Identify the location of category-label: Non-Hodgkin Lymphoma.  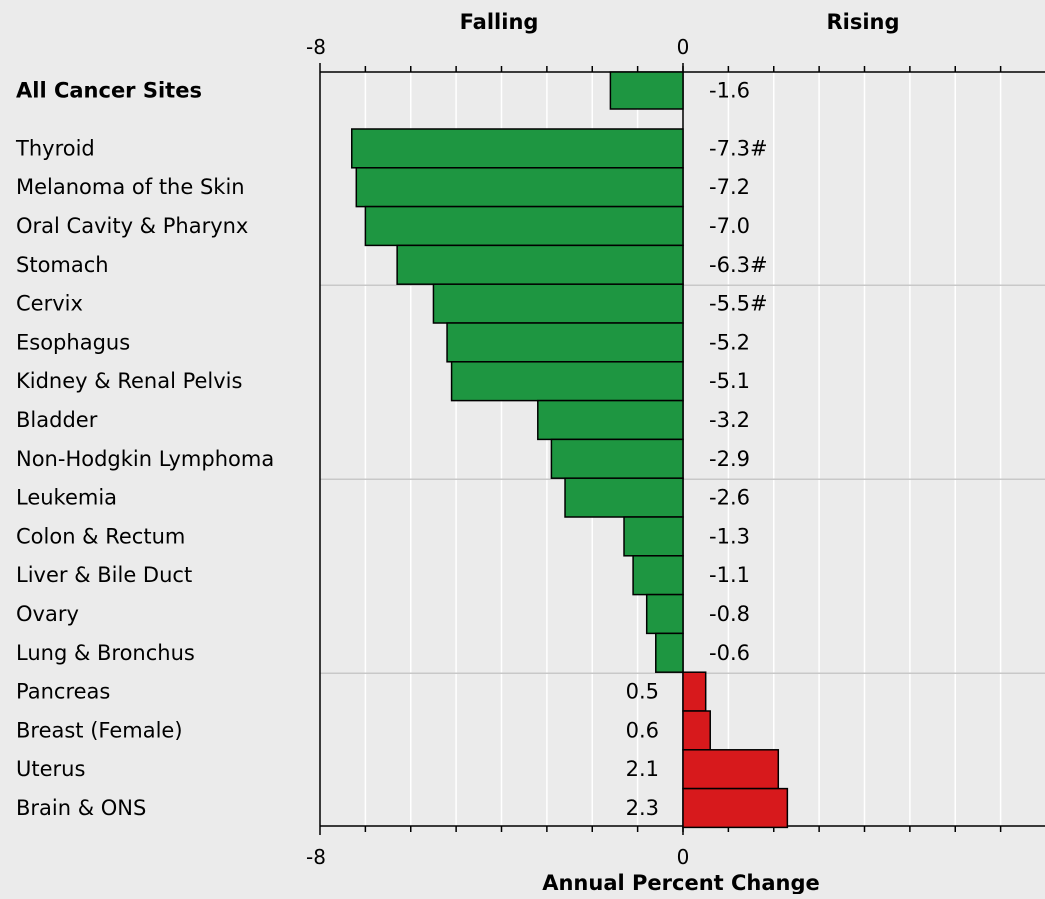
(145, 459).